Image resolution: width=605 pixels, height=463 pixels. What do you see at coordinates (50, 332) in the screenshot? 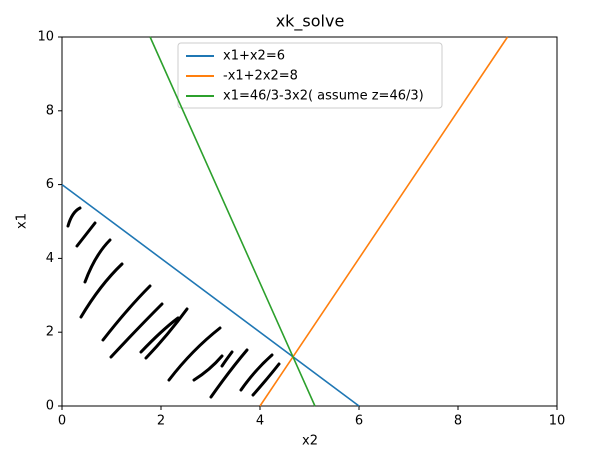
I see `y-tick-label: 2` at bounding box center [50, 332].